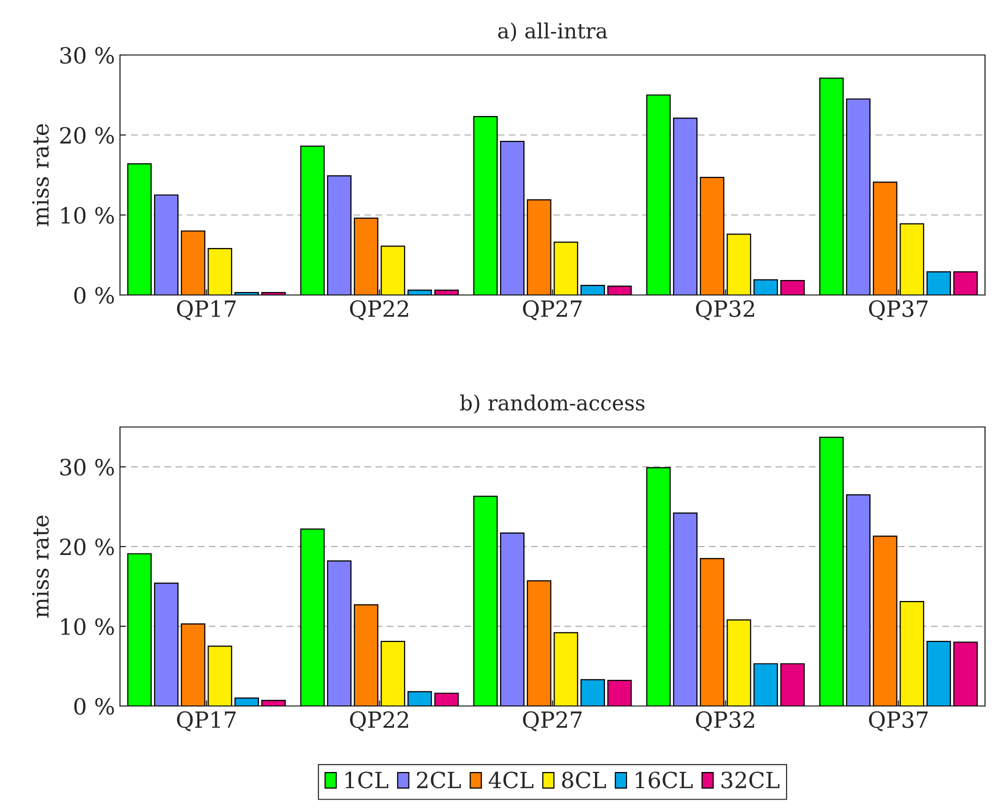 Image resolution: width=995 pixels, height=809 pixels. What do you see at coordinates (553, 32) in the screenshot?
I see `chart-title: a) all-intra` at bounding box center [553, 32].